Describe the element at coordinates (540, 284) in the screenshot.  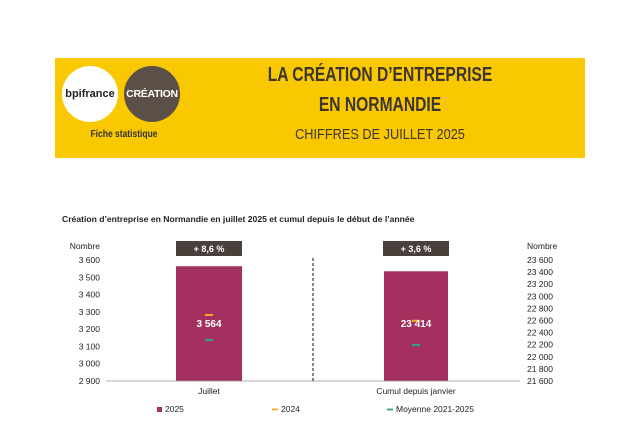
I see `y-tick-label: 23 200` at that location.